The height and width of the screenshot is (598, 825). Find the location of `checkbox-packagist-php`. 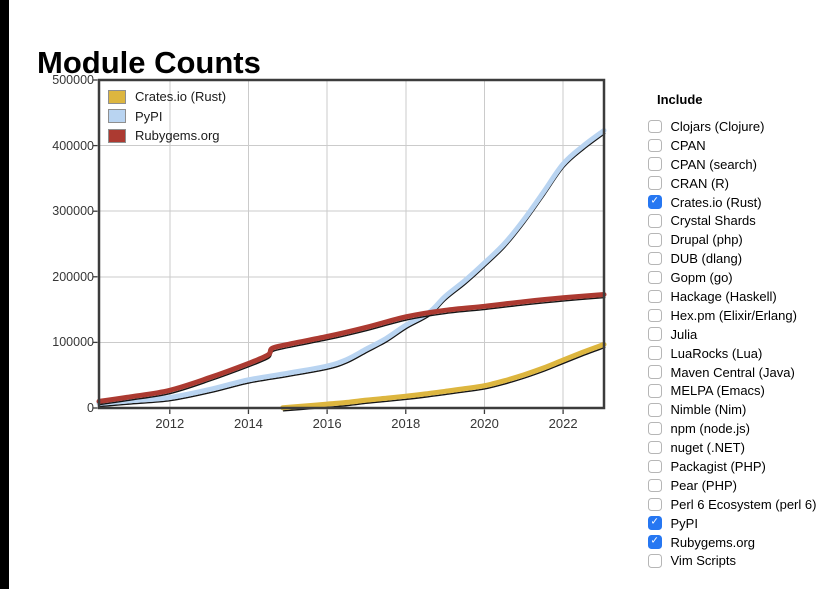

checkbox-packagist-php is located at coordinates (655, 466).